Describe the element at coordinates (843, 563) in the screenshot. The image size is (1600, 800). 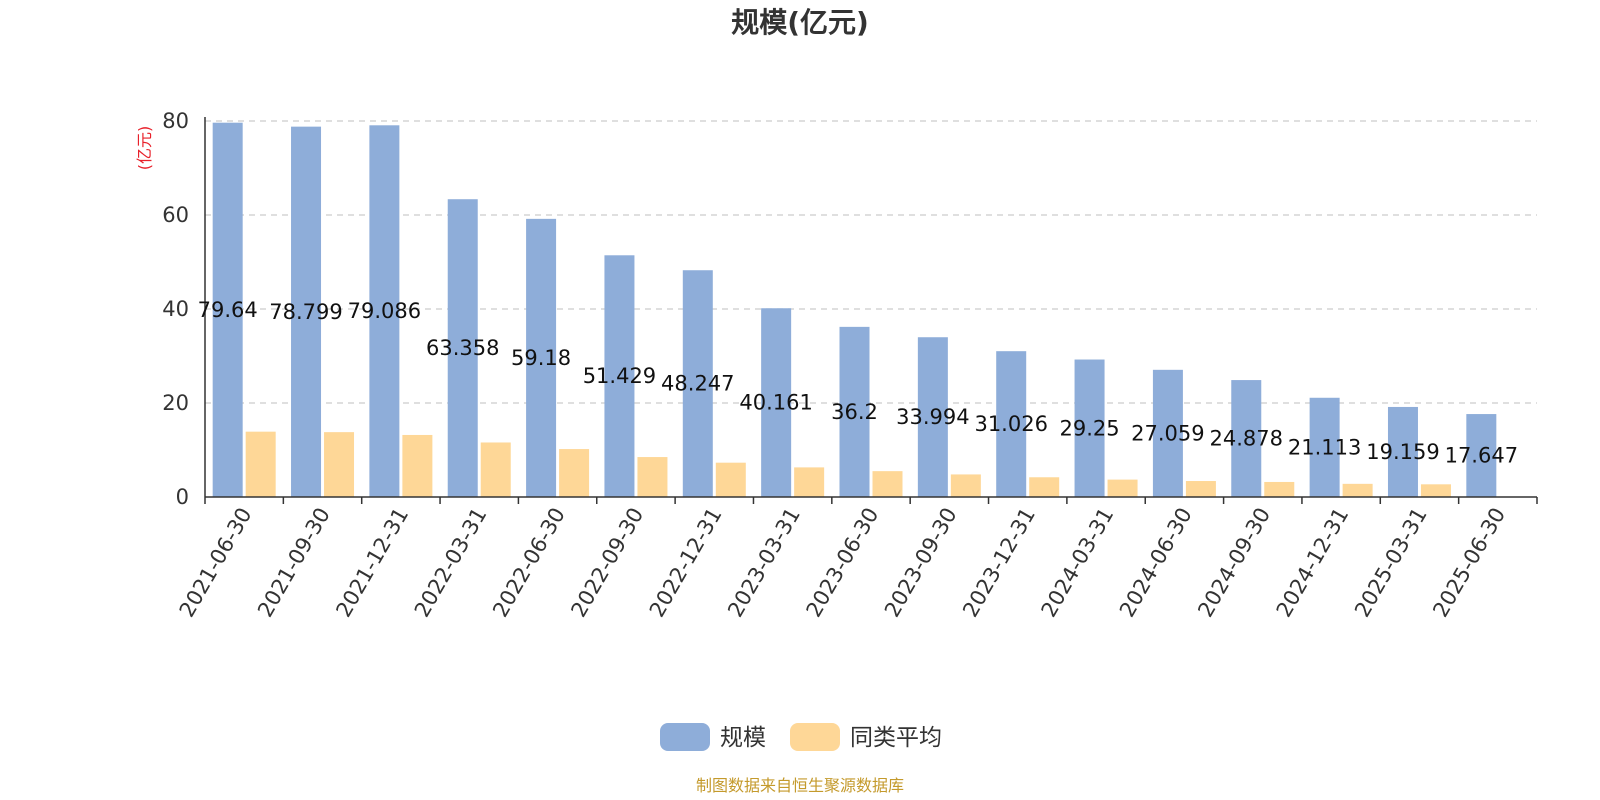
I see `x-tick-label: 2023-06-30` at that location.